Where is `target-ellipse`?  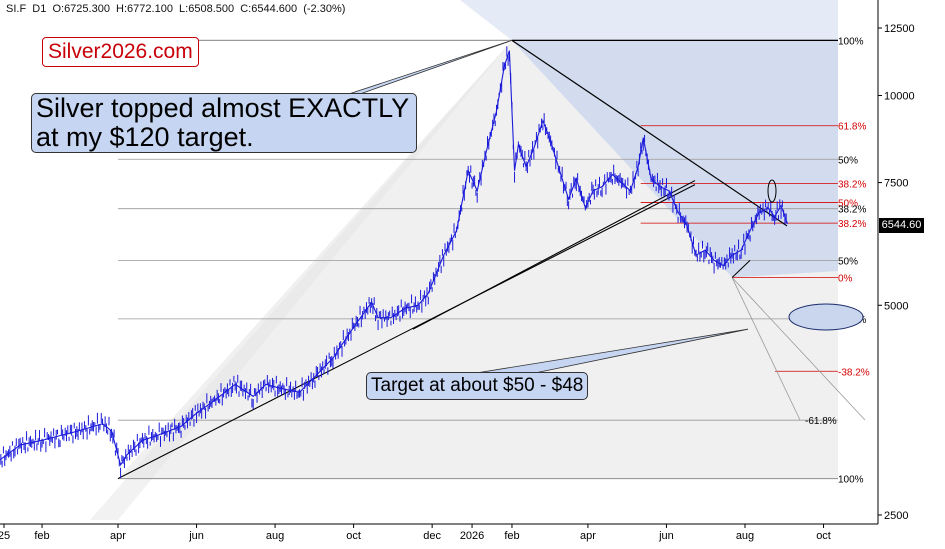
target-ellipse is located at coordinates (826, 317).